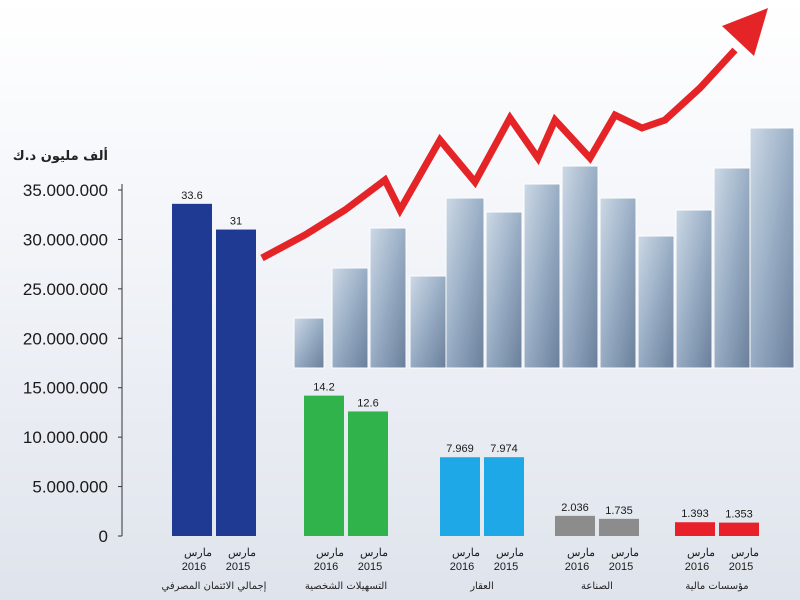 This screenshot has height=600, width=800. Describe the element at coordinates (65, 190) in the screenshot. I see `y-tick-label: 35.000.000` at that location.